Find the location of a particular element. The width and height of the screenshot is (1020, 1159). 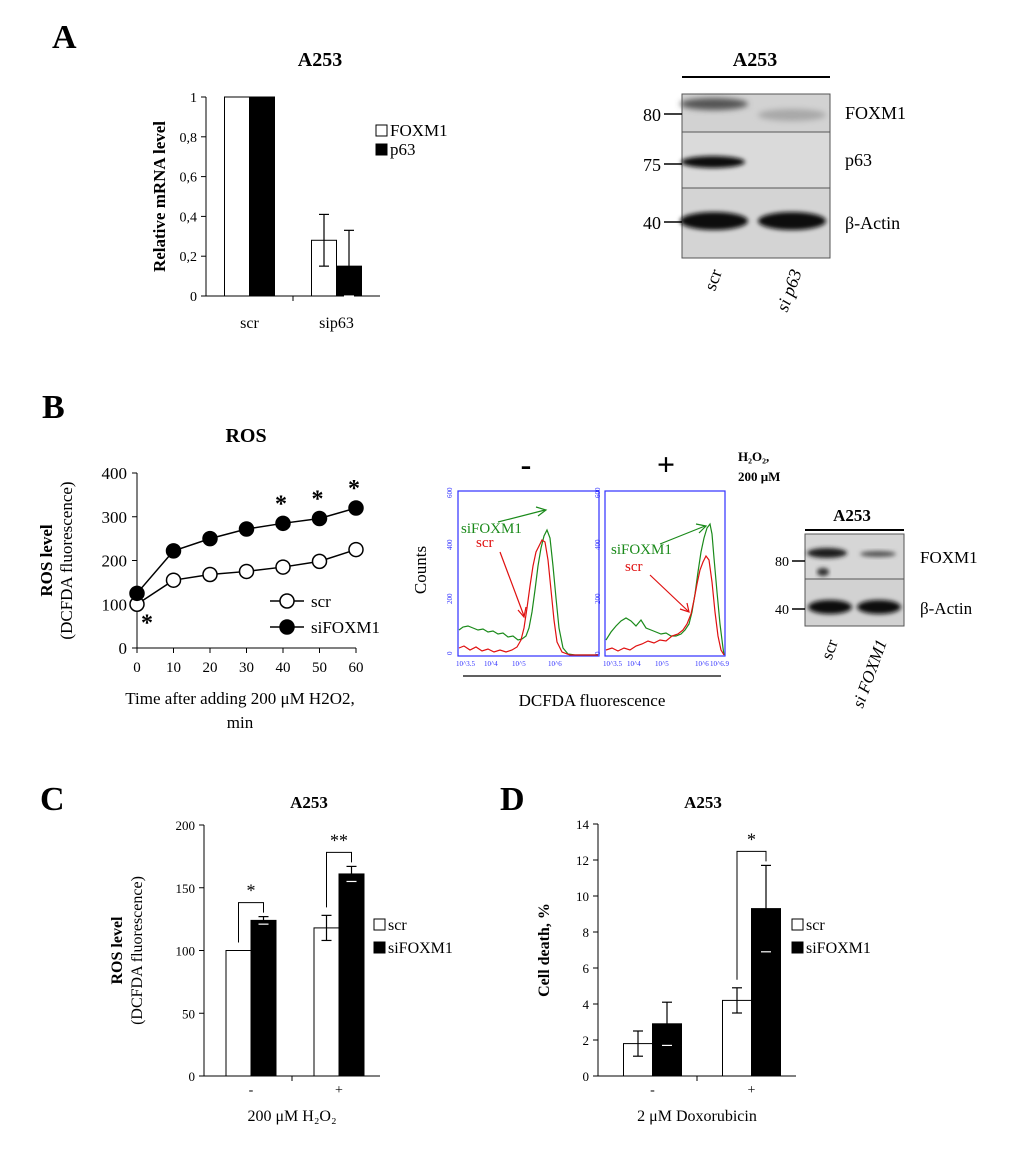

x-tick-label: 0 is located at coordinates (137, 668).